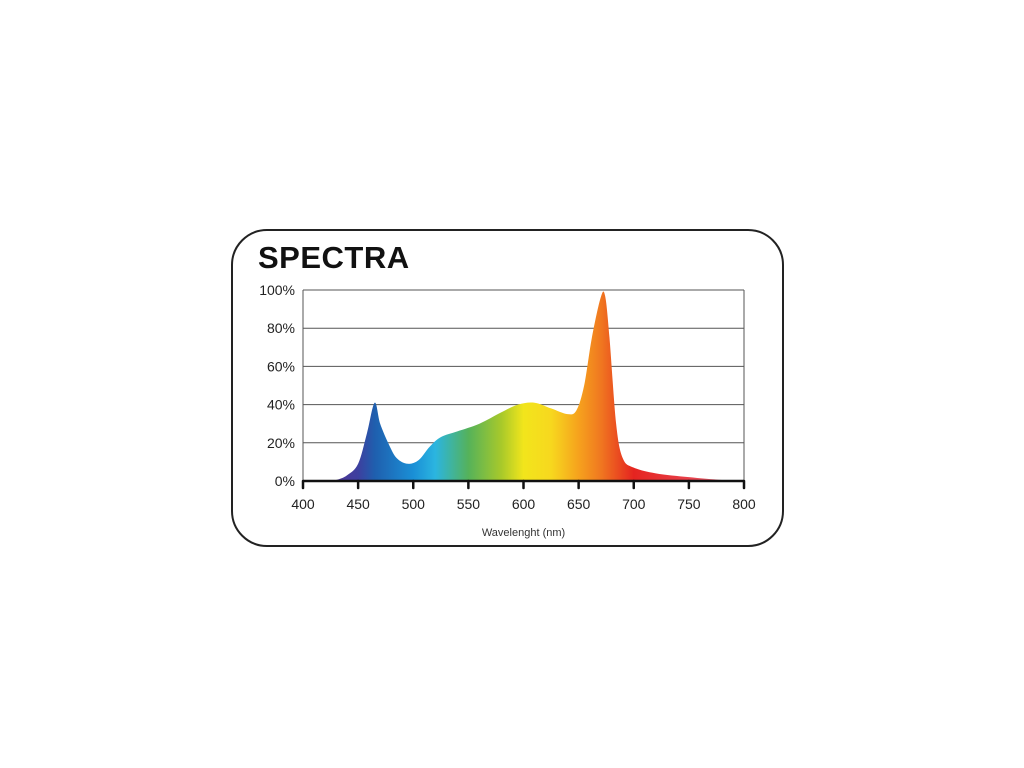 The width and height of the screenshot is (1024, 768). I want to click on y-tick-label: 80%, so click(281, 328).